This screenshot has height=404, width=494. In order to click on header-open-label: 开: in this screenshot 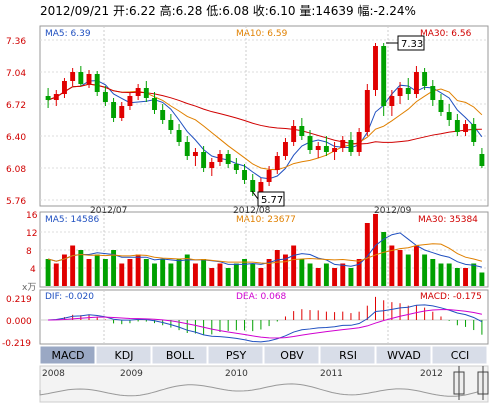, I will do `click(121, 11)`.